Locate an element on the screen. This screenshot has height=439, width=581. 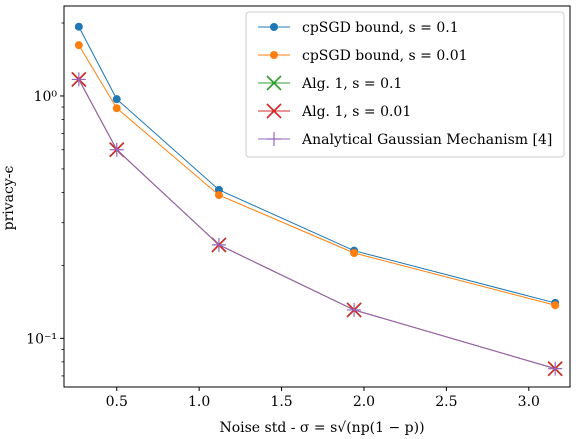
y-tick-label: 10⁰ is located at coordinates (46, 97).